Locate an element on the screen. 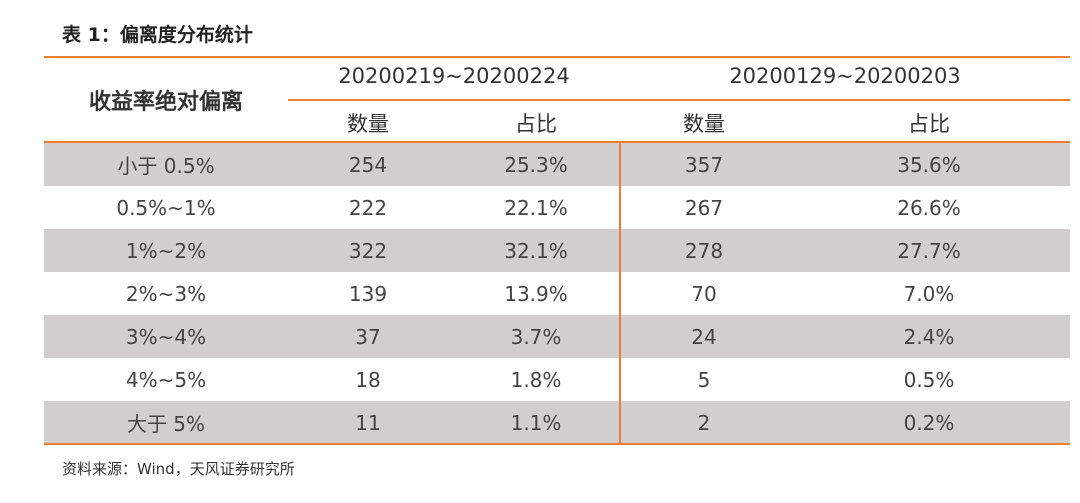 The image size is (1080, 503). count-period-1: 11 is located at coordinates (368, 422).